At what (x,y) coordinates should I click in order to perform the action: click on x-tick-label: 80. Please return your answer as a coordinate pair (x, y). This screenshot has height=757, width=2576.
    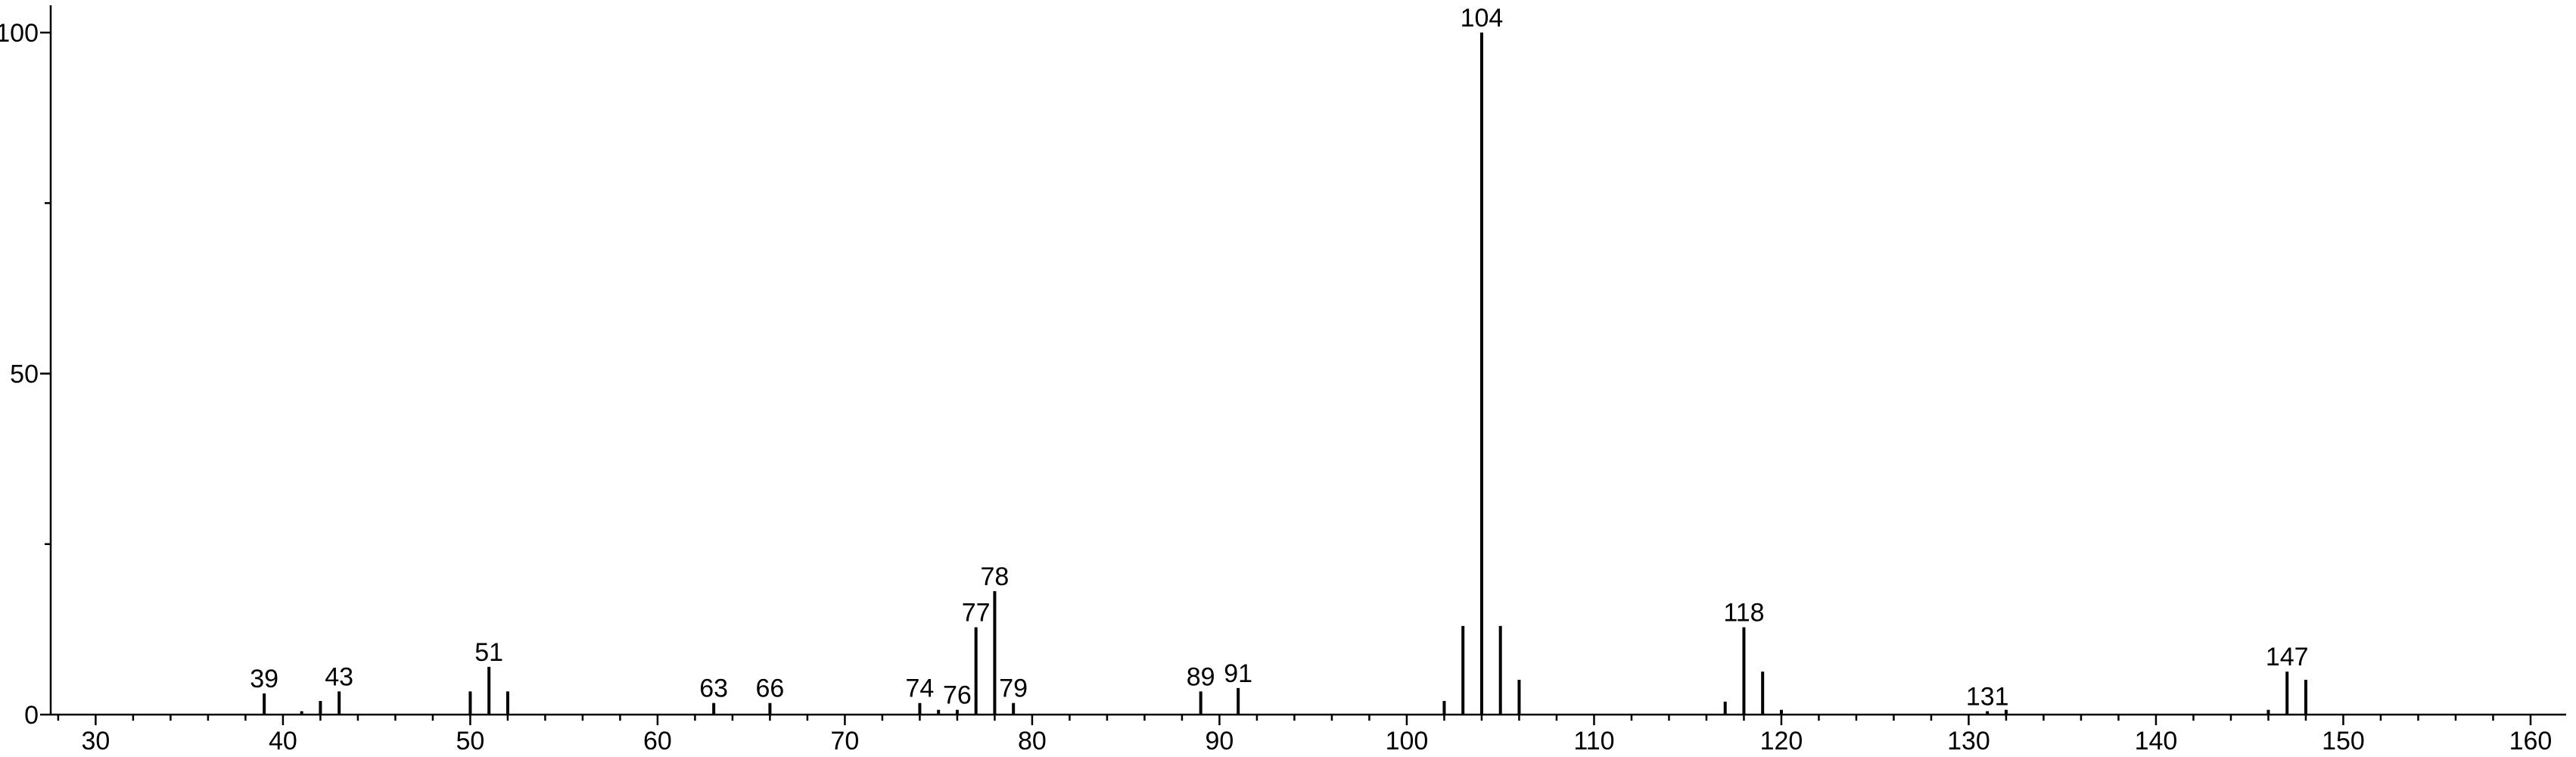
    Looking at the image, I should click on (1032, 741).